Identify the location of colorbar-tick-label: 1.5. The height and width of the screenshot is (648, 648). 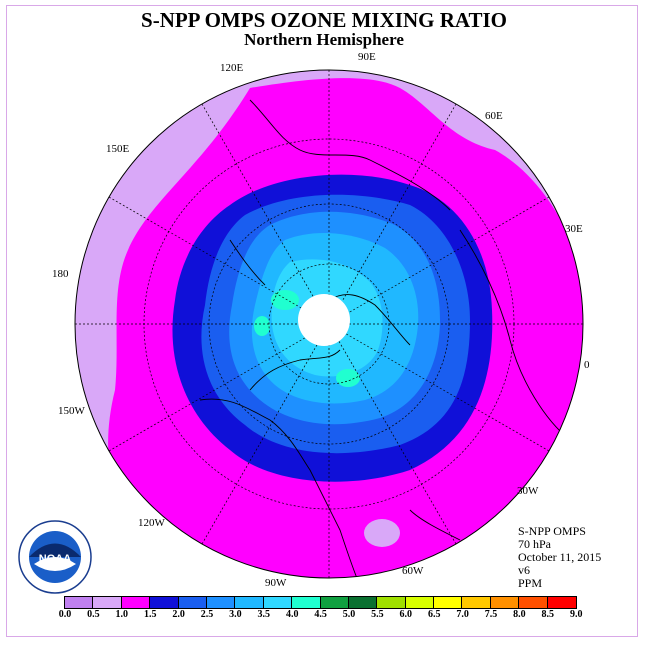
(150, 614).